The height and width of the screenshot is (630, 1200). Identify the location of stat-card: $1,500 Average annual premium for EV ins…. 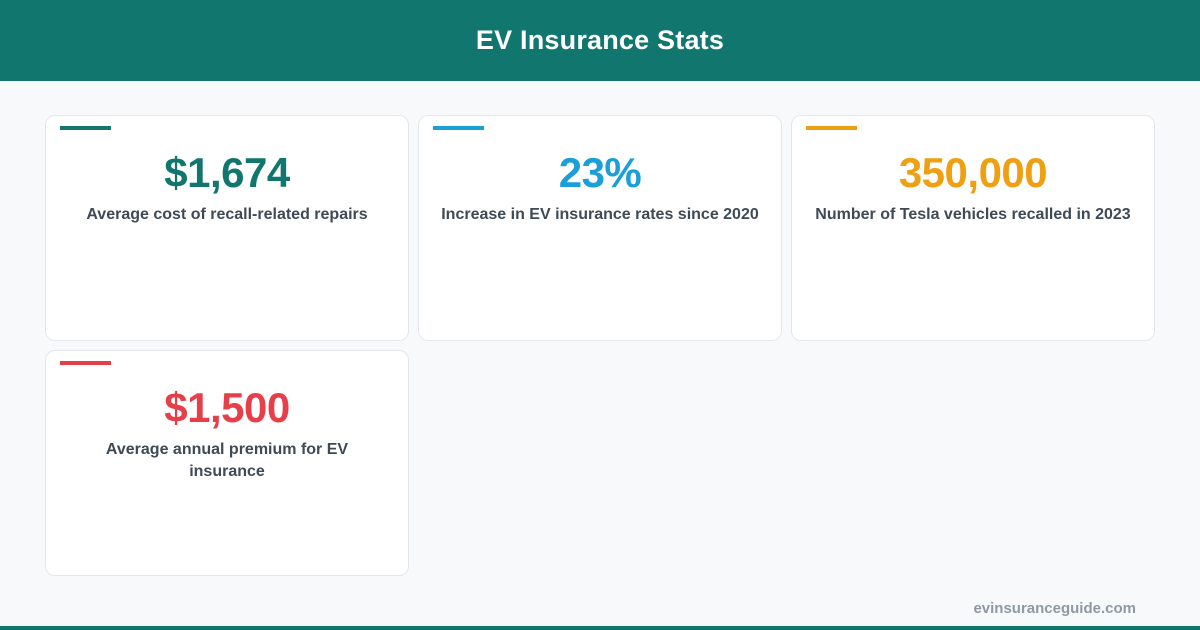
(227, 463).